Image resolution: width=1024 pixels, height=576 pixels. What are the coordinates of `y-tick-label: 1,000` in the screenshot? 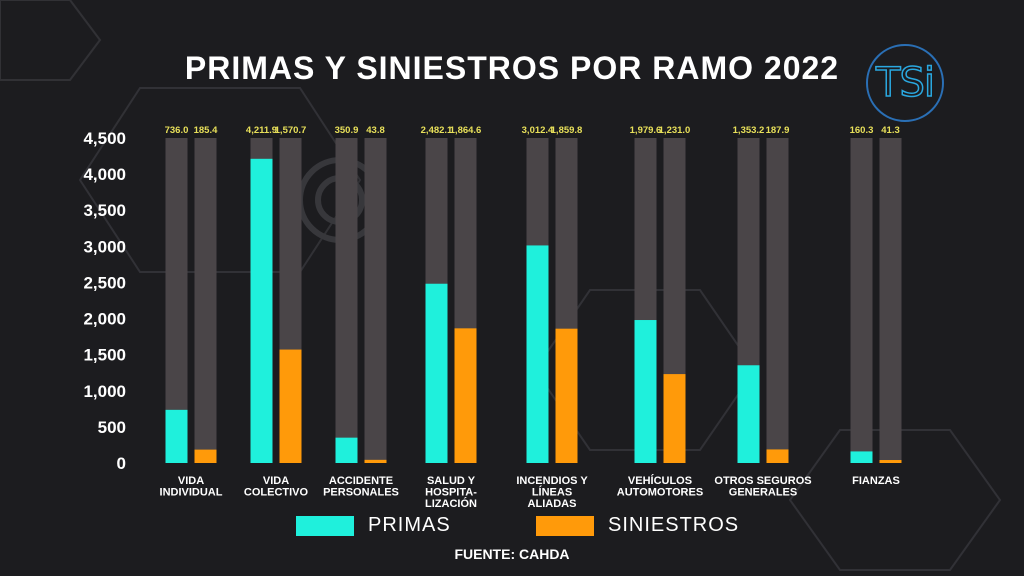 It's located at (104, 391).